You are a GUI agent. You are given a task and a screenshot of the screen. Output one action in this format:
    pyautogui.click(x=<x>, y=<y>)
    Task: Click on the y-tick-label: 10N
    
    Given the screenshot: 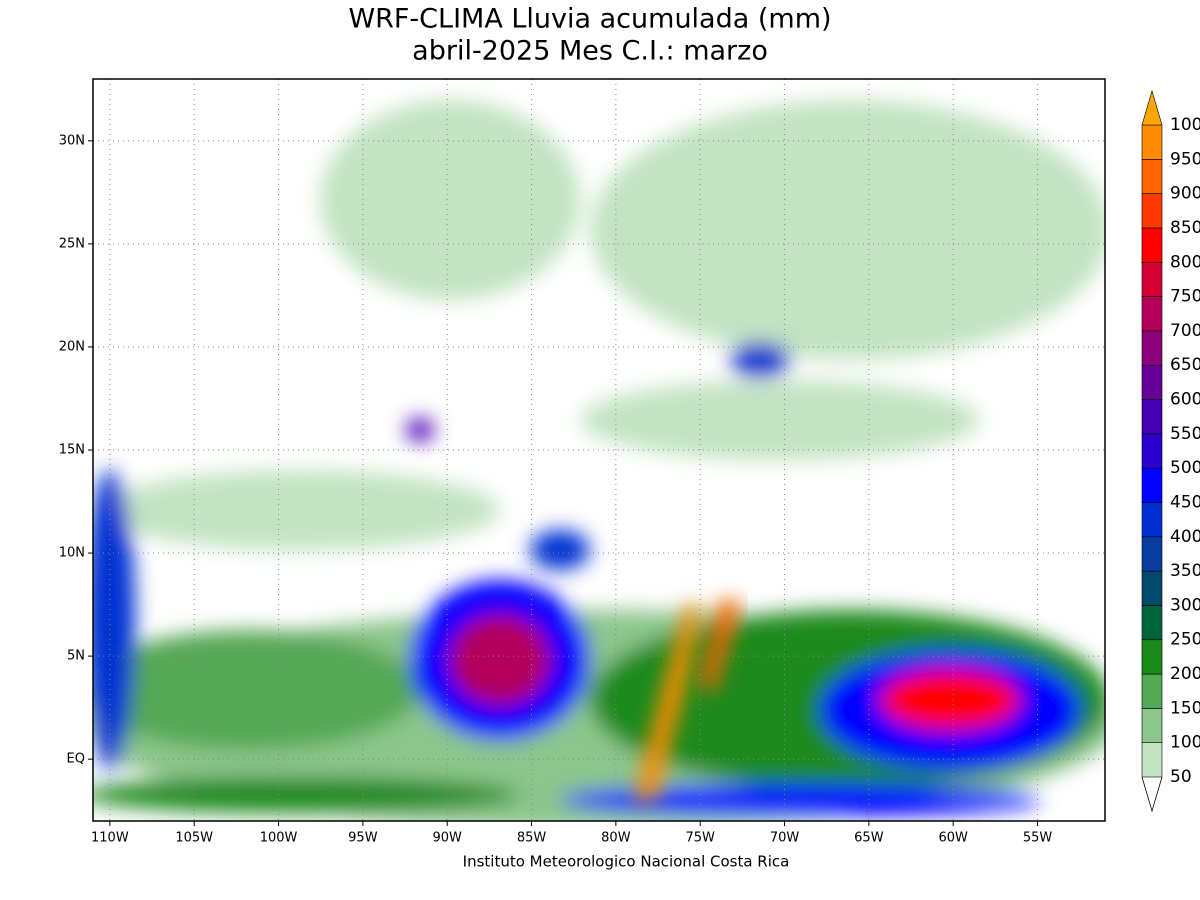 What is the action you would take?
    pyautogui.click(x=72, y=553)
    